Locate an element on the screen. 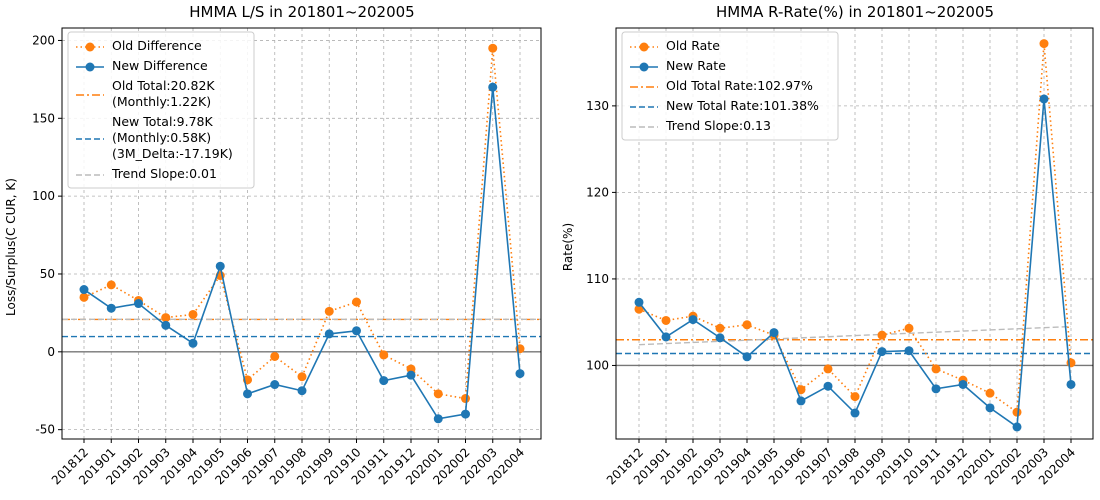 This screenshot has height=500, width=1100. left-legend-box is located at coordinates (161, 110).